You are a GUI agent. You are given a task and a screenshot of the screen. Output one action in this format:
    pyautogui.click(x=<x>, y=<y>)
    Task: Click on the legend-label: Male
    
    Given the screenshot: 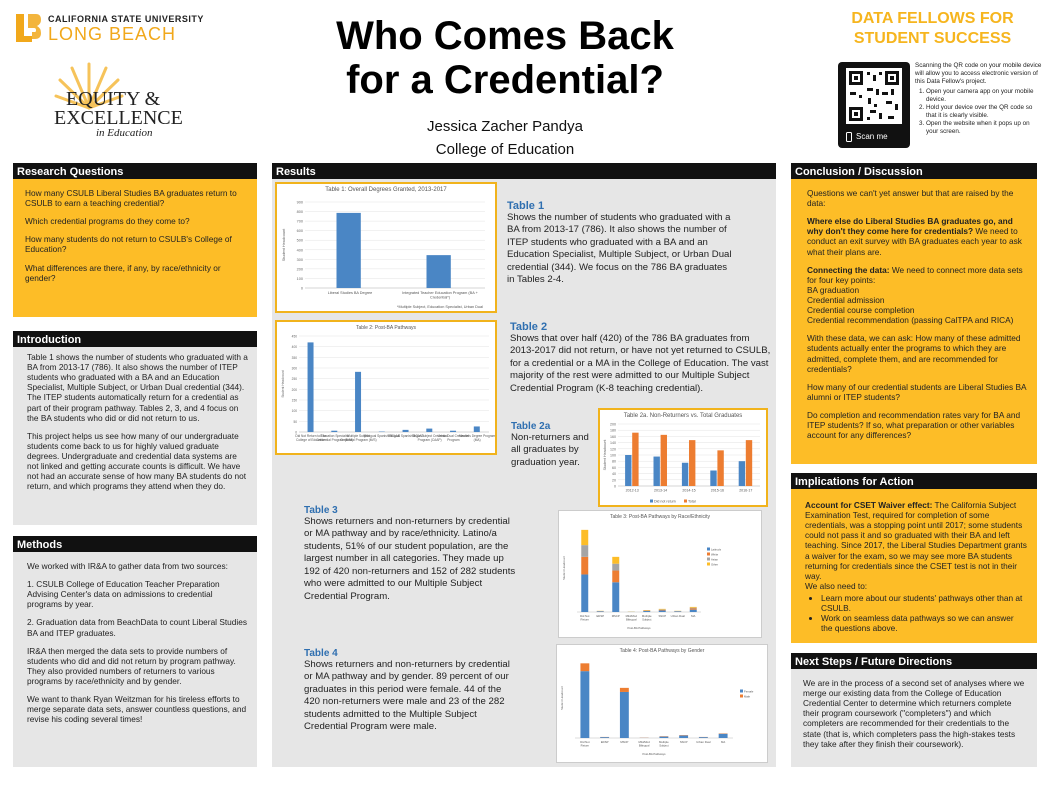 What is the action you would take?
    pyautogui.click(x=747, y=697)
    